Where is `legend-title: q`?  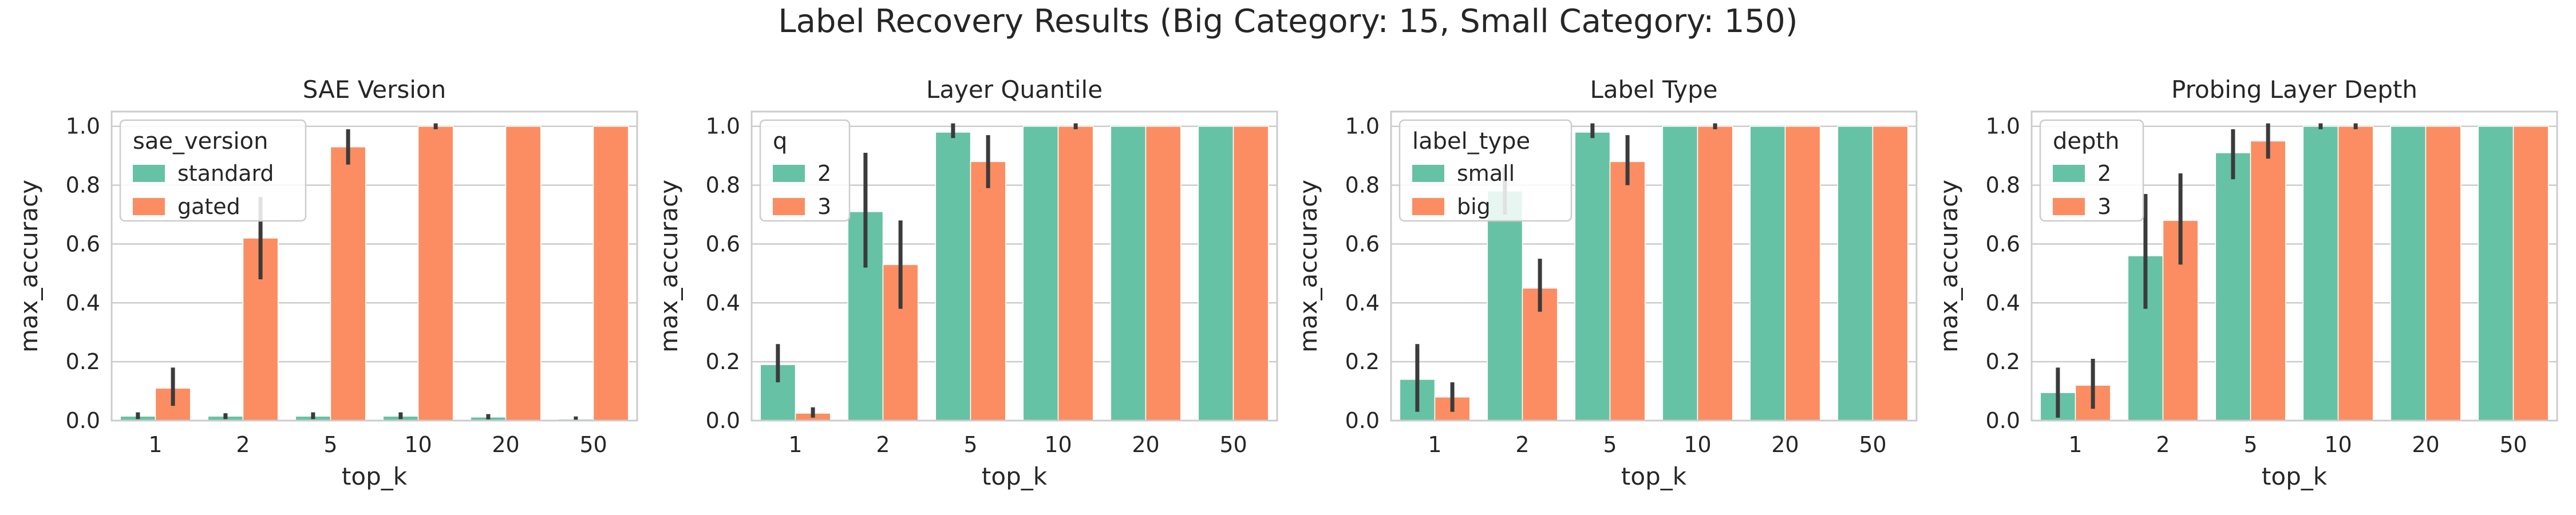
legend-title: q is located at coordinates (780, 141).